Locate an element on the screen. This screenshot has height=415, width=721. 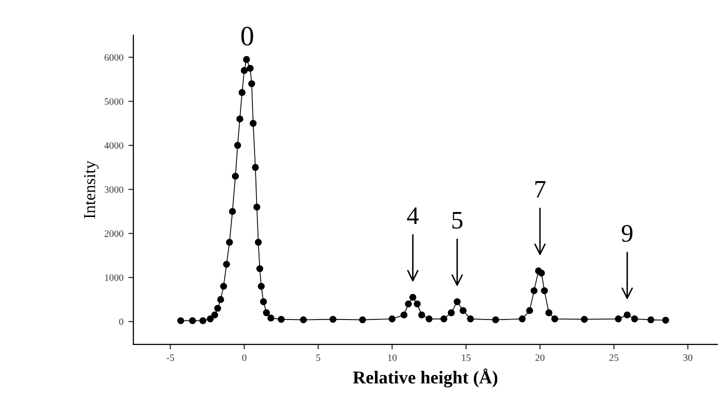
x-tick-label: 30 is located at coordinates (687, 358).